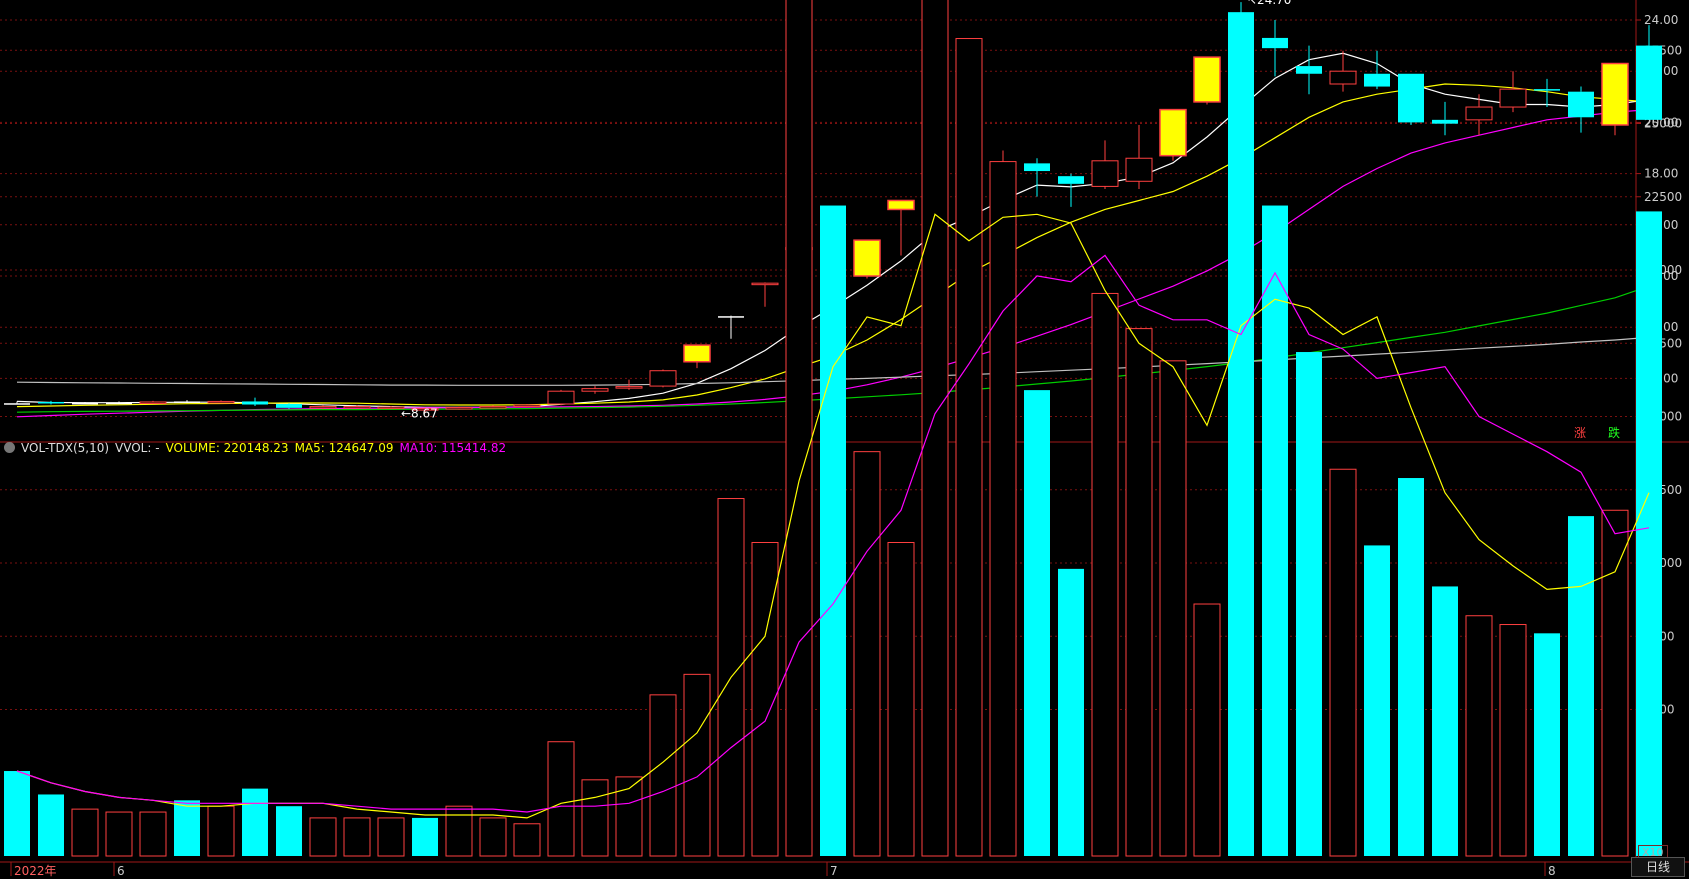  Describe the element at coordinates (1614, 432) in the screenshot. I see `limit-down-marker: 跌` at that location.